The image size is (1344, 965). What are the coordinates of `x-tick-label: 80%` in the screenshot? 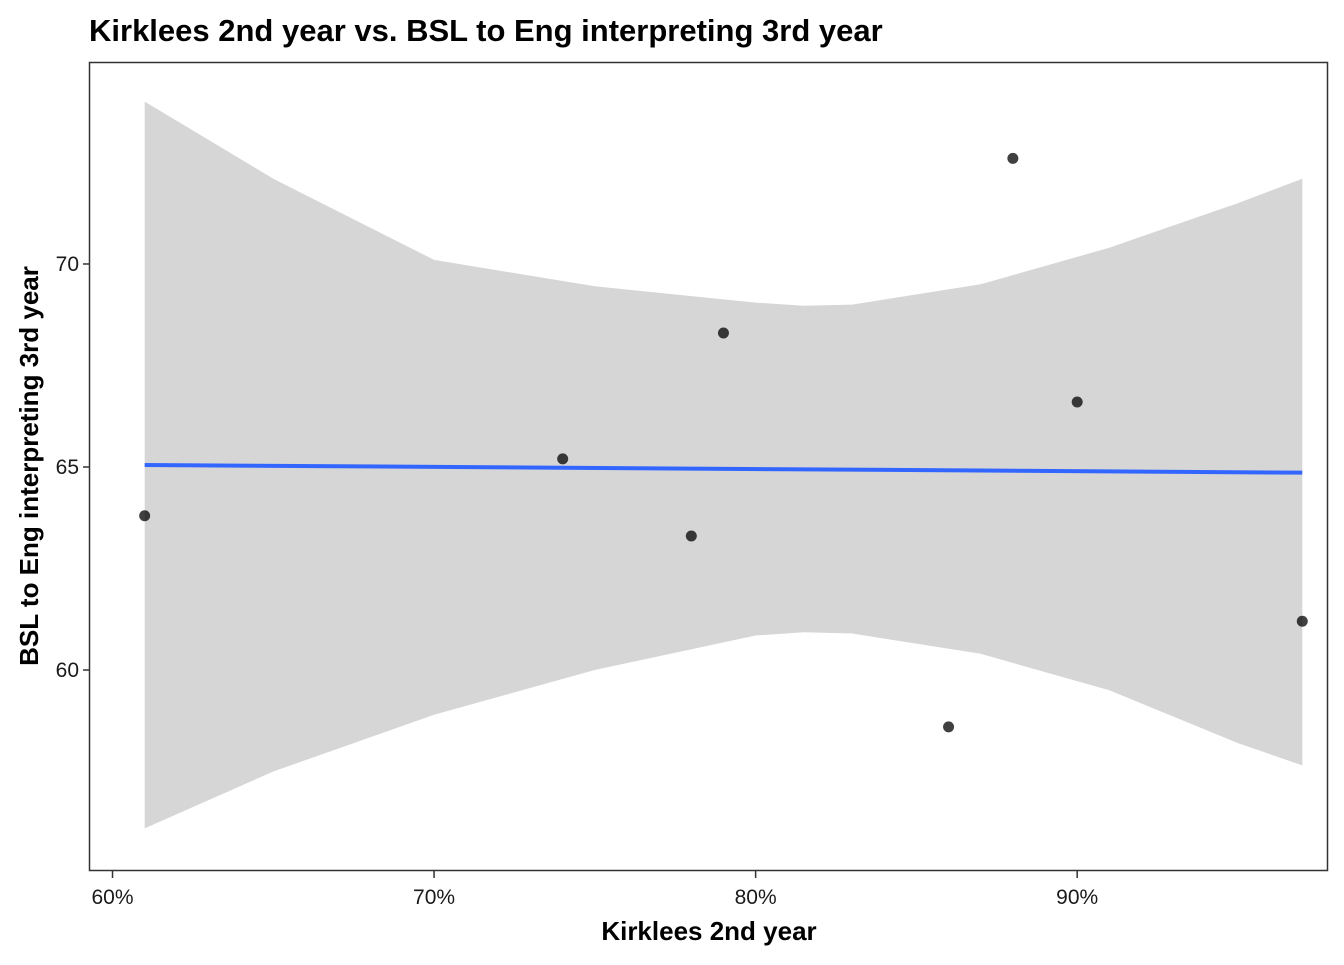 It's located at (756, 897).